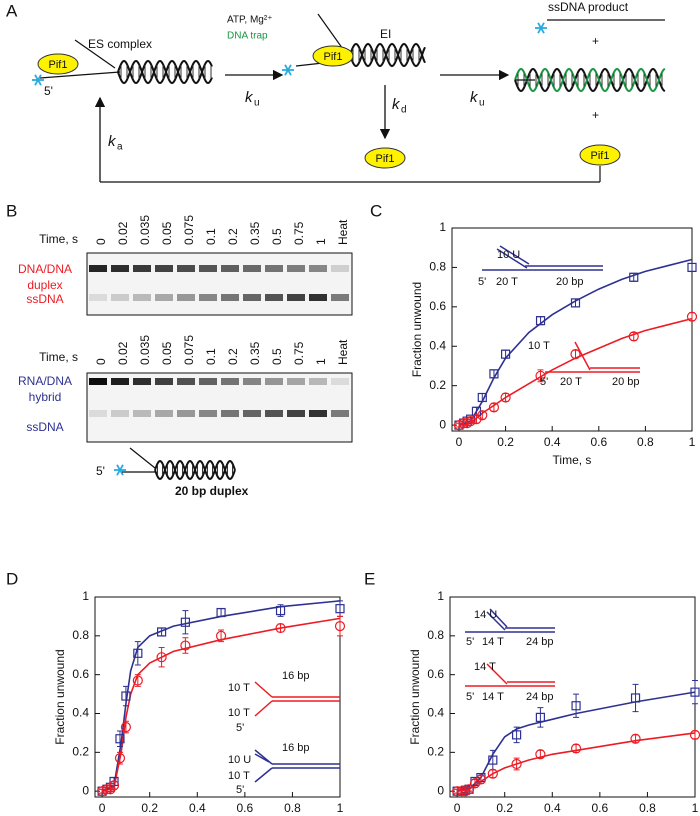 This screenshot has height=816, width=700. Describe the element at coordinates (211, 236) in the screenshot. I see `lane-label: 0.1` at that location.